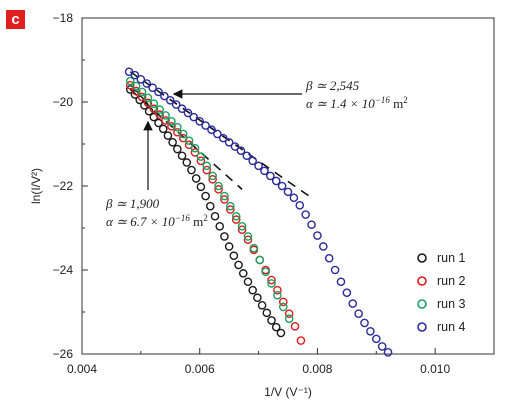 This screenshot has height=412, width=507. What do you see at coordinates (63, 354) in the screenshot?
I see `y-tick-label: −26` at bounding box center [63, 354].